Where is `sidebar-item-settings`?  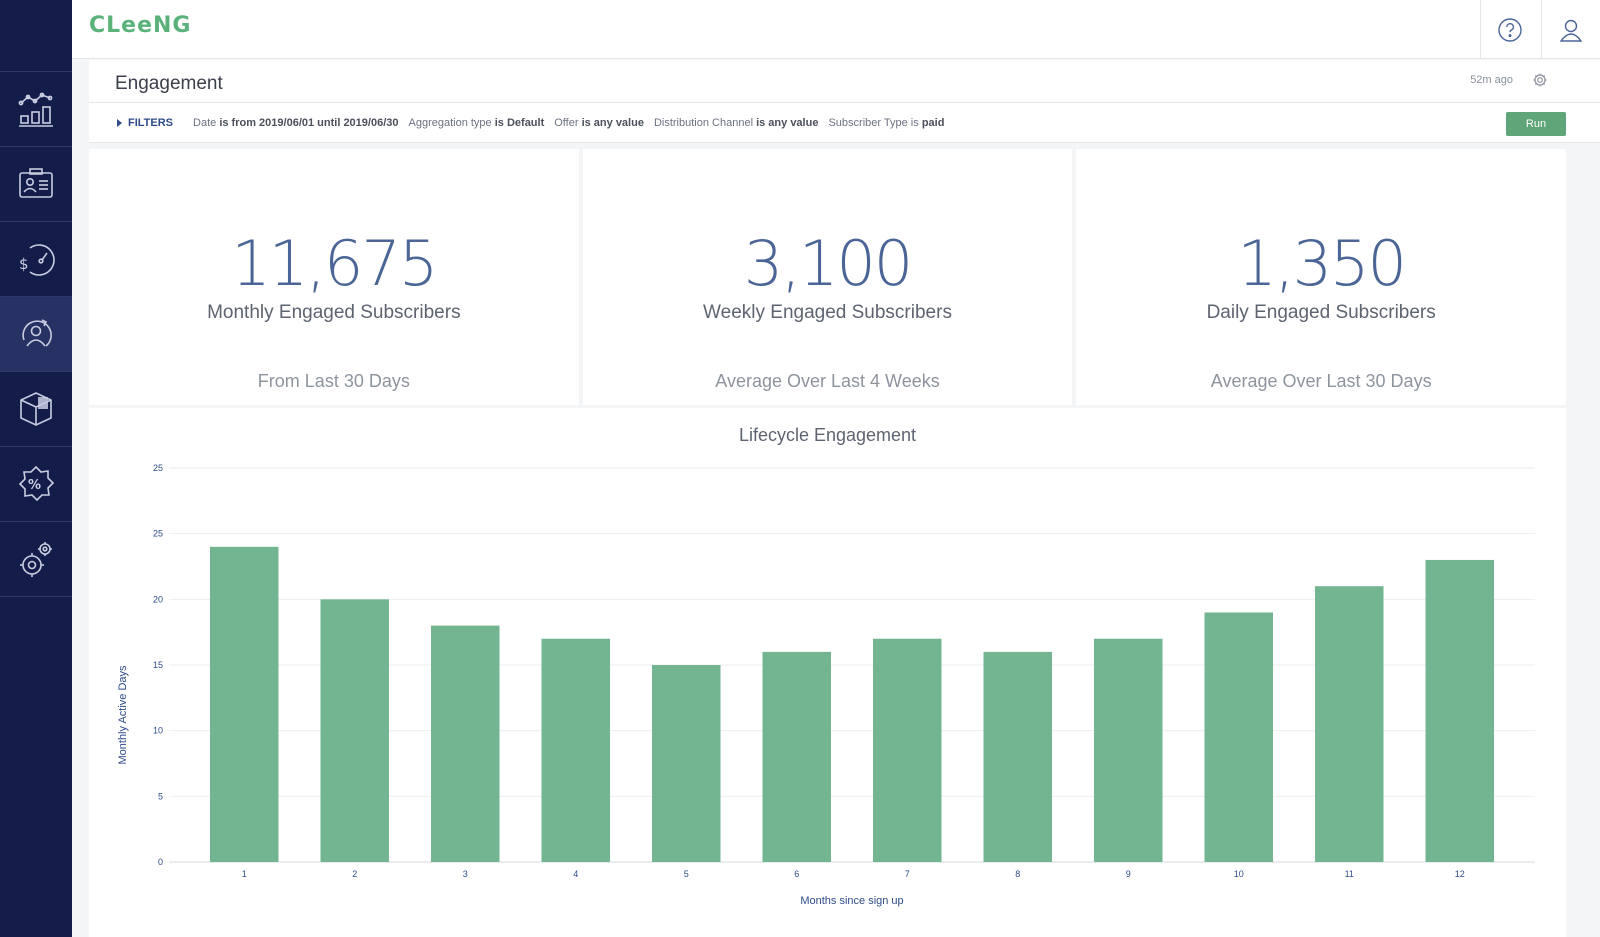
sidebar-item-settings is located at coordinates (36, 559).